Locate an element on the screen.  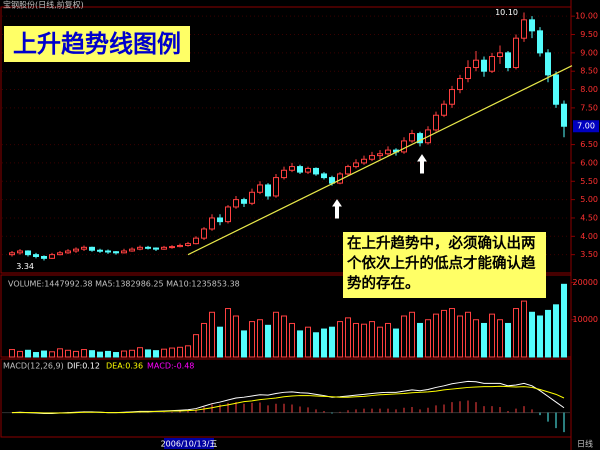
macd-label: MACD:-0.48 is located at coordinates (170, 366).